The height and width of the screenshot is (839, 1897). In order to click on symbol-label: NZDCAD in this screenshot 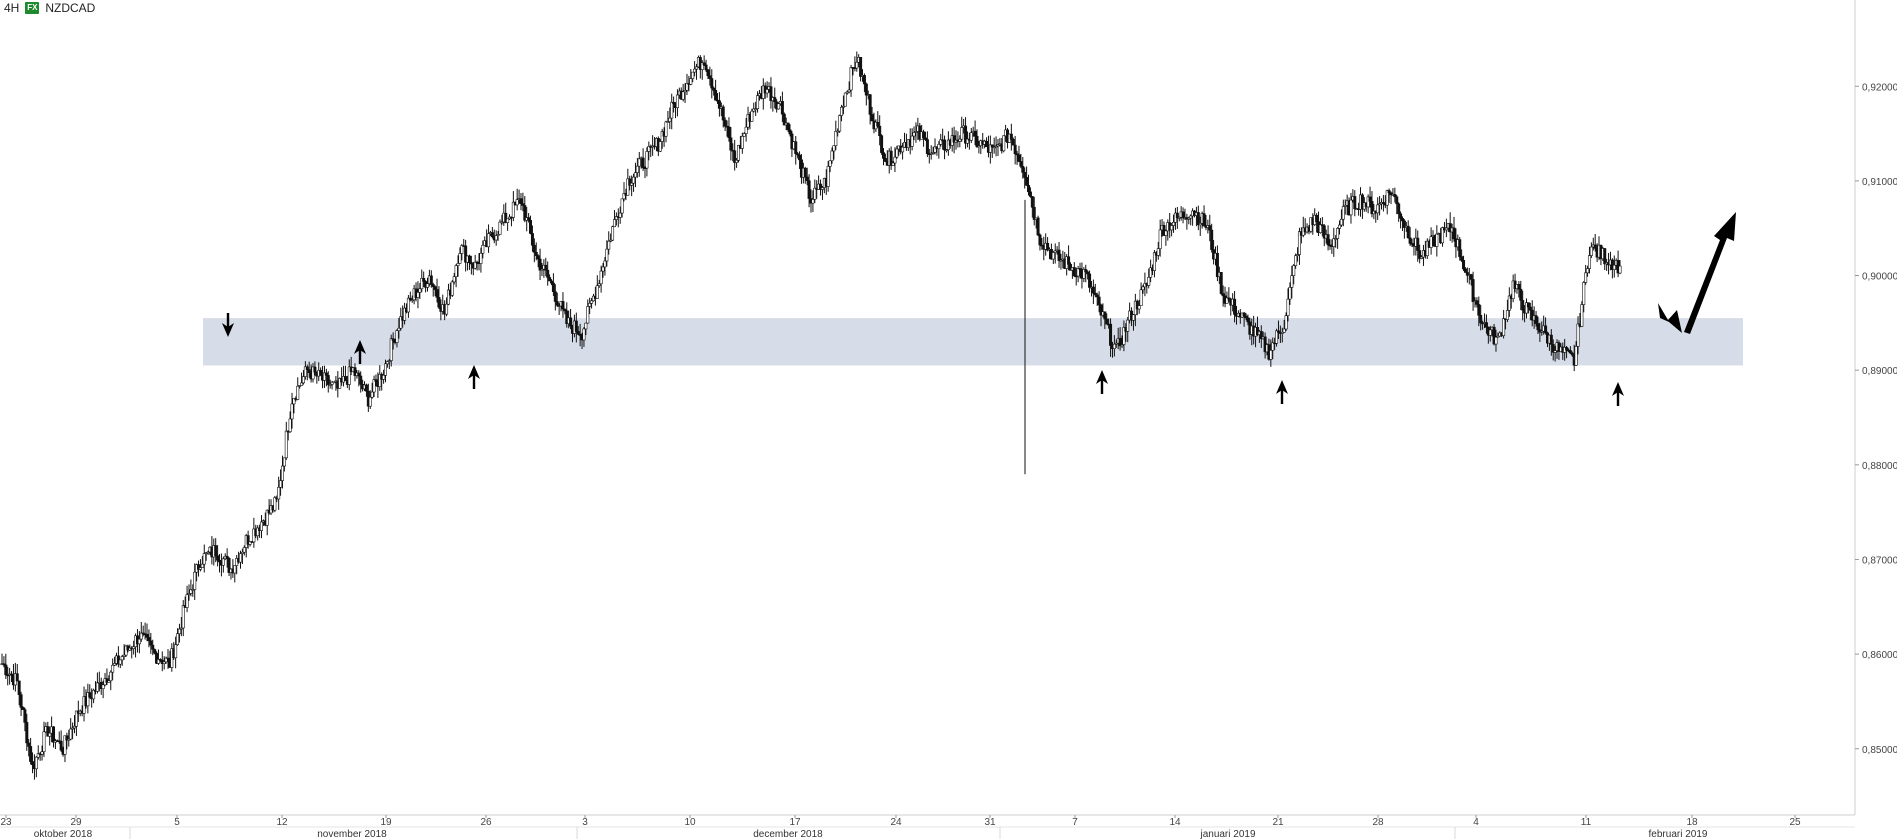, I will do `click(70, 8)`.